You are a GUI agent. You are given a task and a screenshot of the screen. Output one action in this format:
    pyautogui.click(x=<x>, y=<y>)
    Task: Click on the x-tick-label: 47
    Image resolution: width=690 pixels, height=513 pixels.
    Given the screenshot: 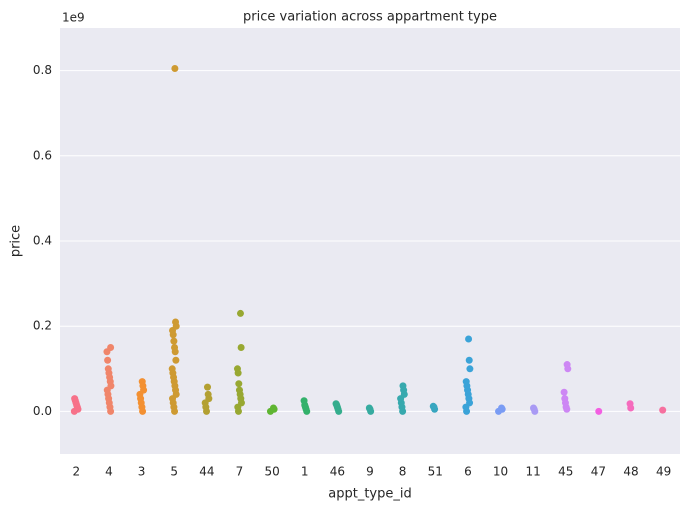 What is the action you would take?
    pyautogui.click(x=598, y=472)
    